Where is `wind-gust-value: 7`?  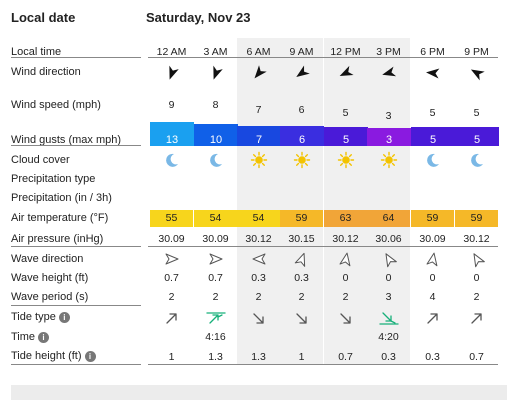 wind-gust-value: 7 is located at coordinates (259, 140).